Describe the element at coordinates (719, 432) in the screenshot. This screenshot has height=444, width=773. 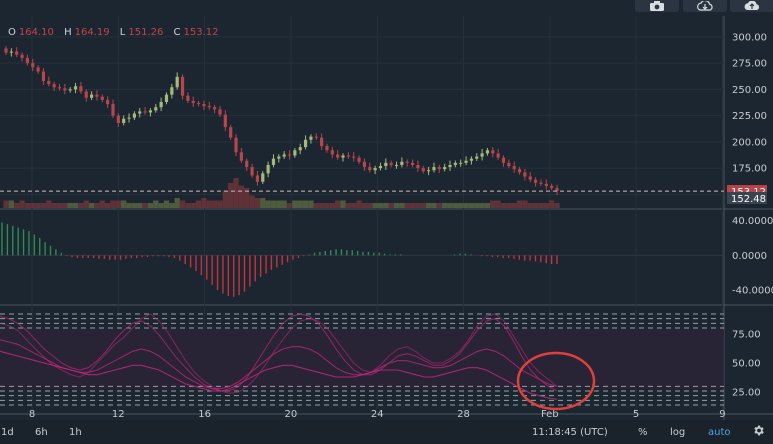
I see `auto-scale-button: auto` at that location.